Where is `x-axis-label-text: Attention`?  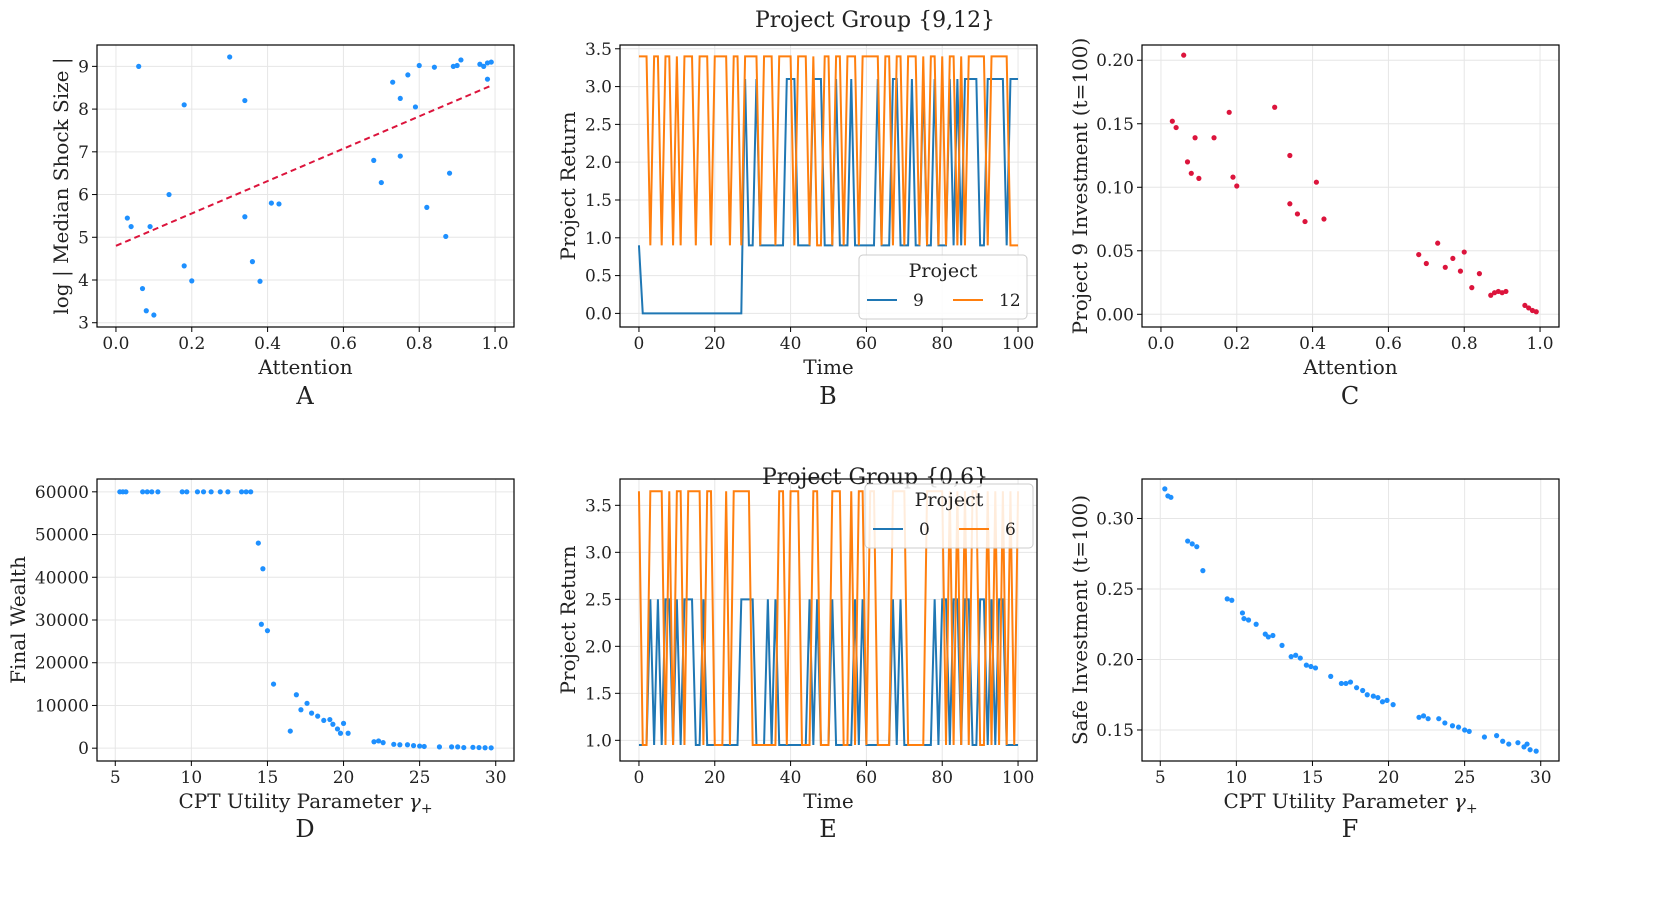 x-axis-label-text: Attention is located at coordinates (304, 367).